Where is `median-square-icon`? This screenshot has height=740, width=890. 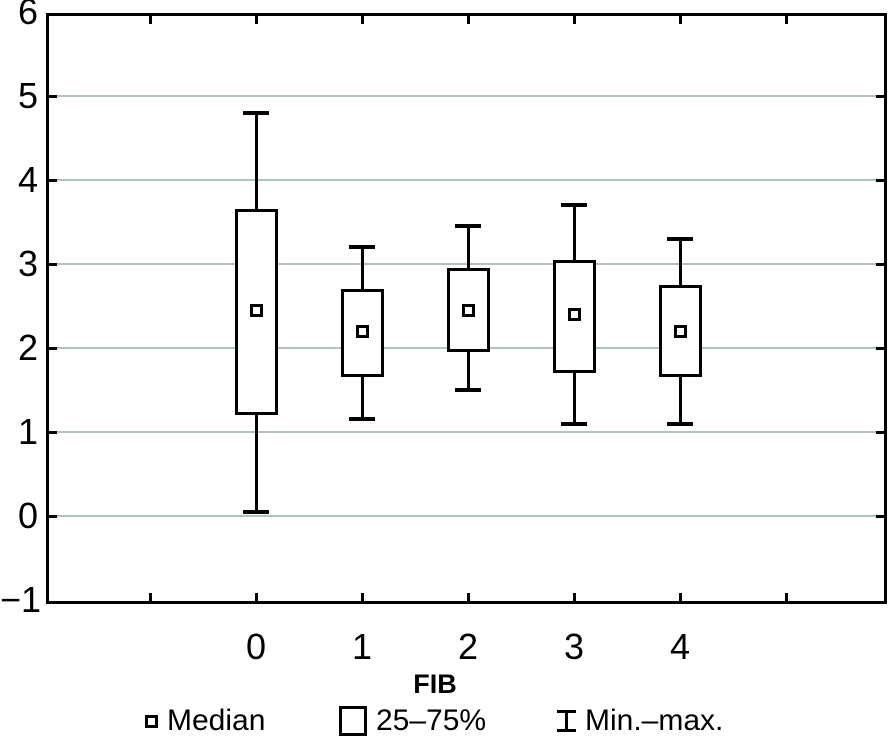 median-square-icon is located at coordinates (151, 721).